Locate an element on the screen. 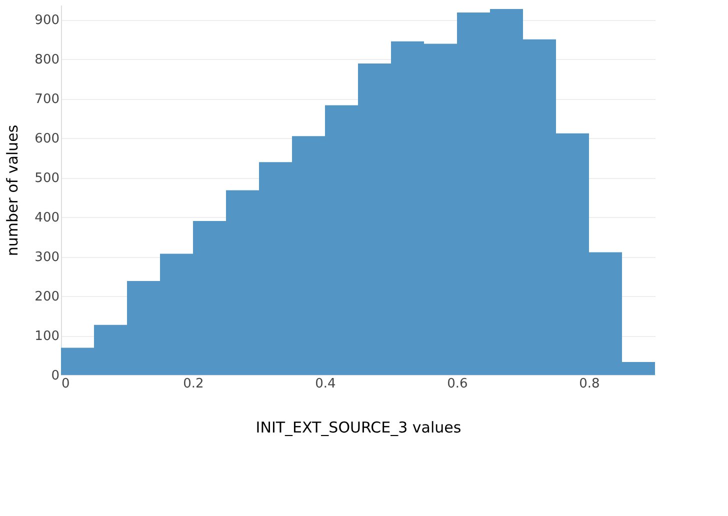  x-tick-label: 0.4 is located at coordinates (325, 384).